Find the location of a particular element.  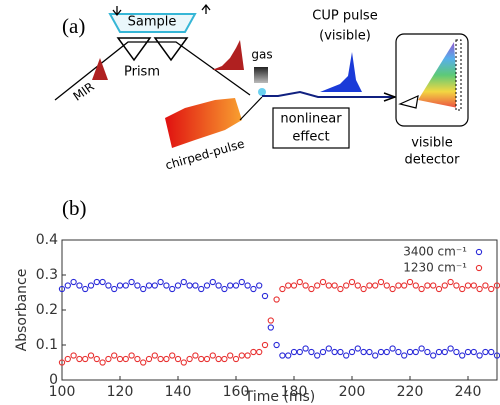

pulse is located at coordinates (228, 55).